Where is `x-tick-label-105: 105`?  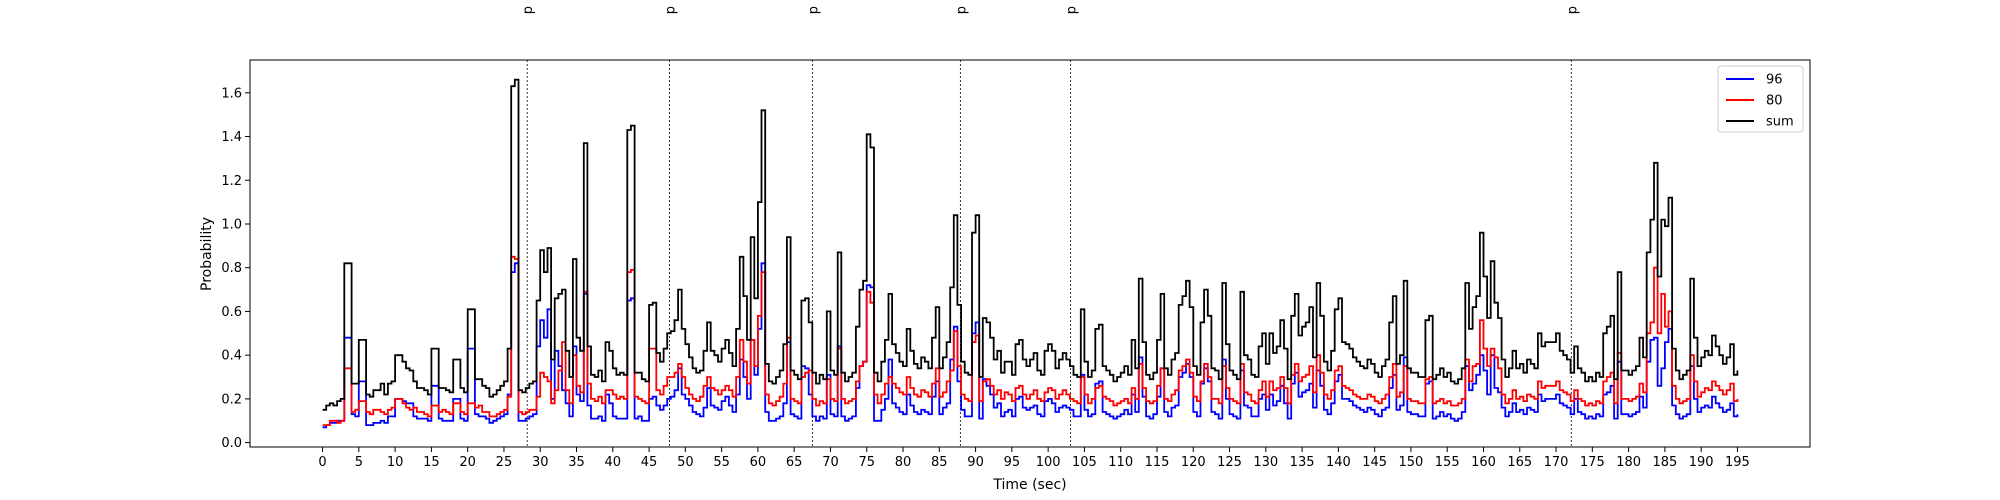
x-tick-label-105: 105 is located at coordinates (1084, 462).